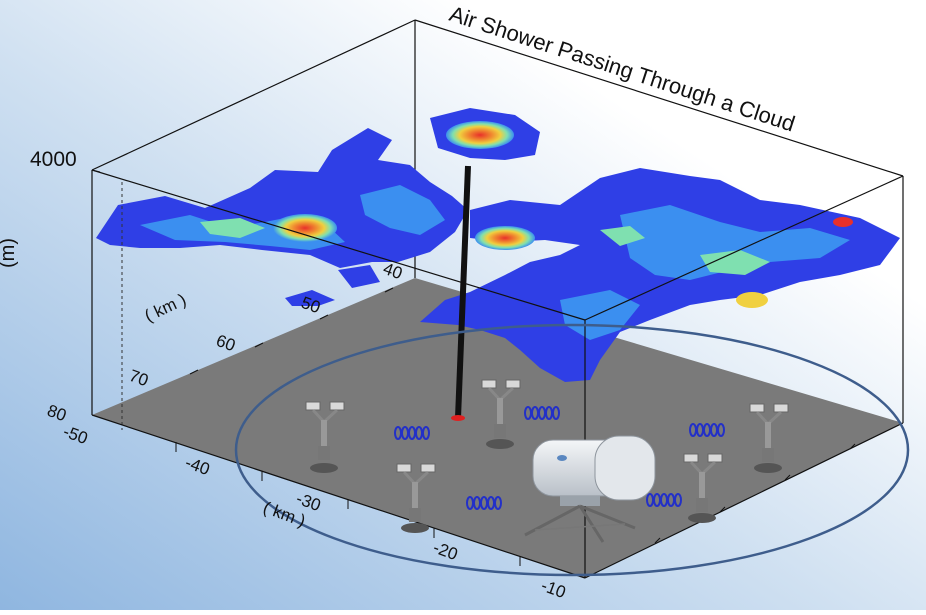 The width and height of the screenshot is (926, 615). I want to click on shower-impact-point, so click(458, 418).